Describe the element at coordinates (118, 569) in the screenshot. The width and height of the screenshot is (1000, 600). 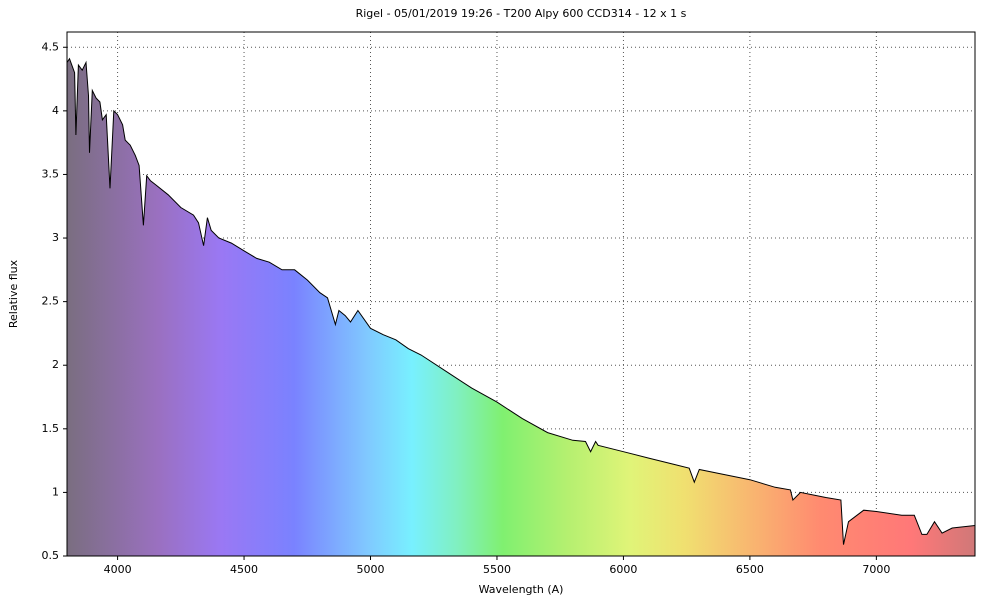
I see `x-tick-label: 4000` at that location.